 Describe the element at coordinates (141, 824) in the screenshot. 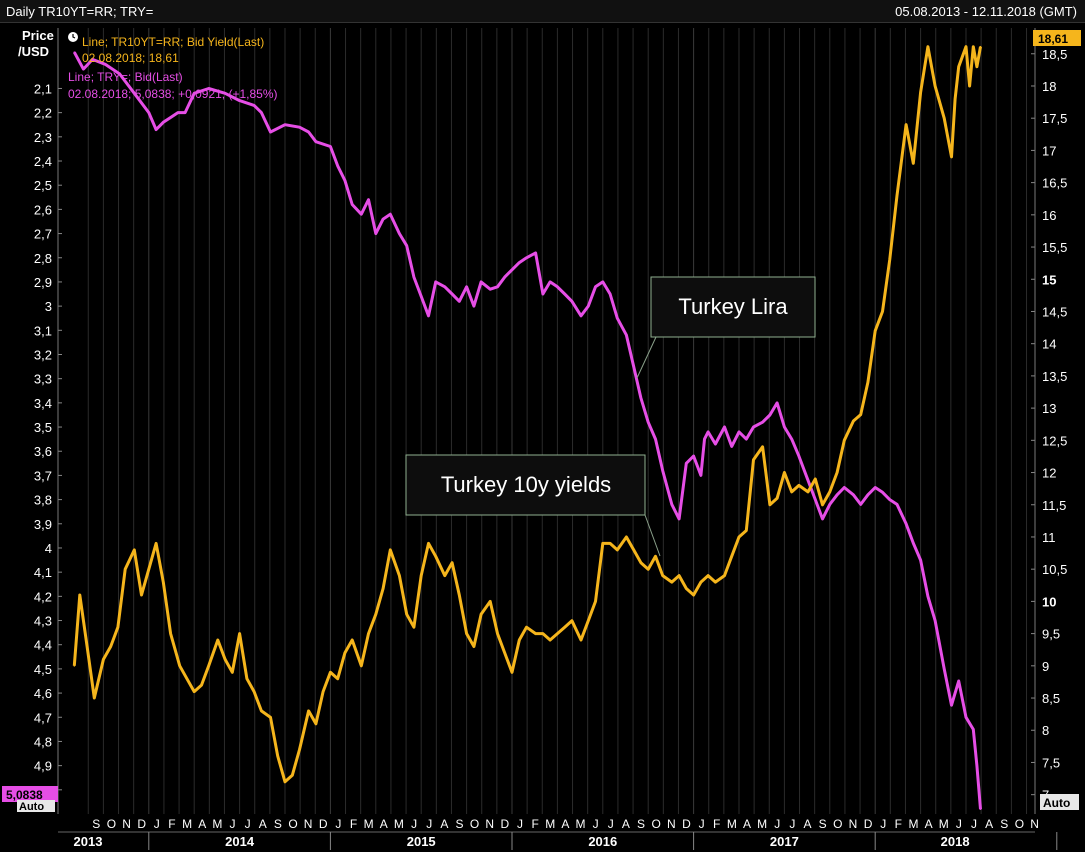

I see `x-tick-month: D` at that location.